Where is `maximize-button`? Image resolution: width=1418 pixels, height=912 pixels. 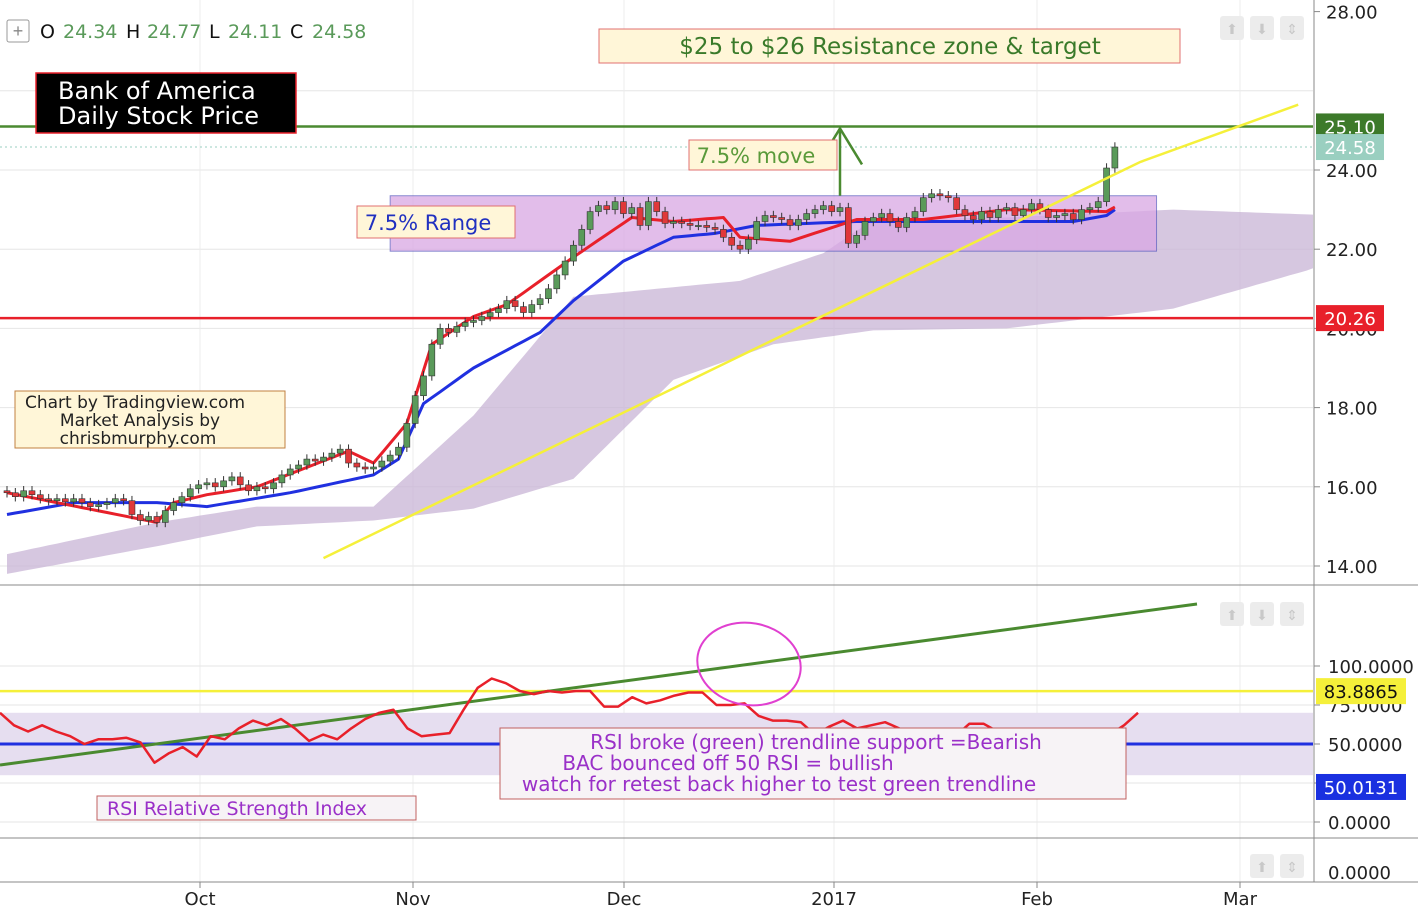 maximize-button is located at coordinates (1292, 28).